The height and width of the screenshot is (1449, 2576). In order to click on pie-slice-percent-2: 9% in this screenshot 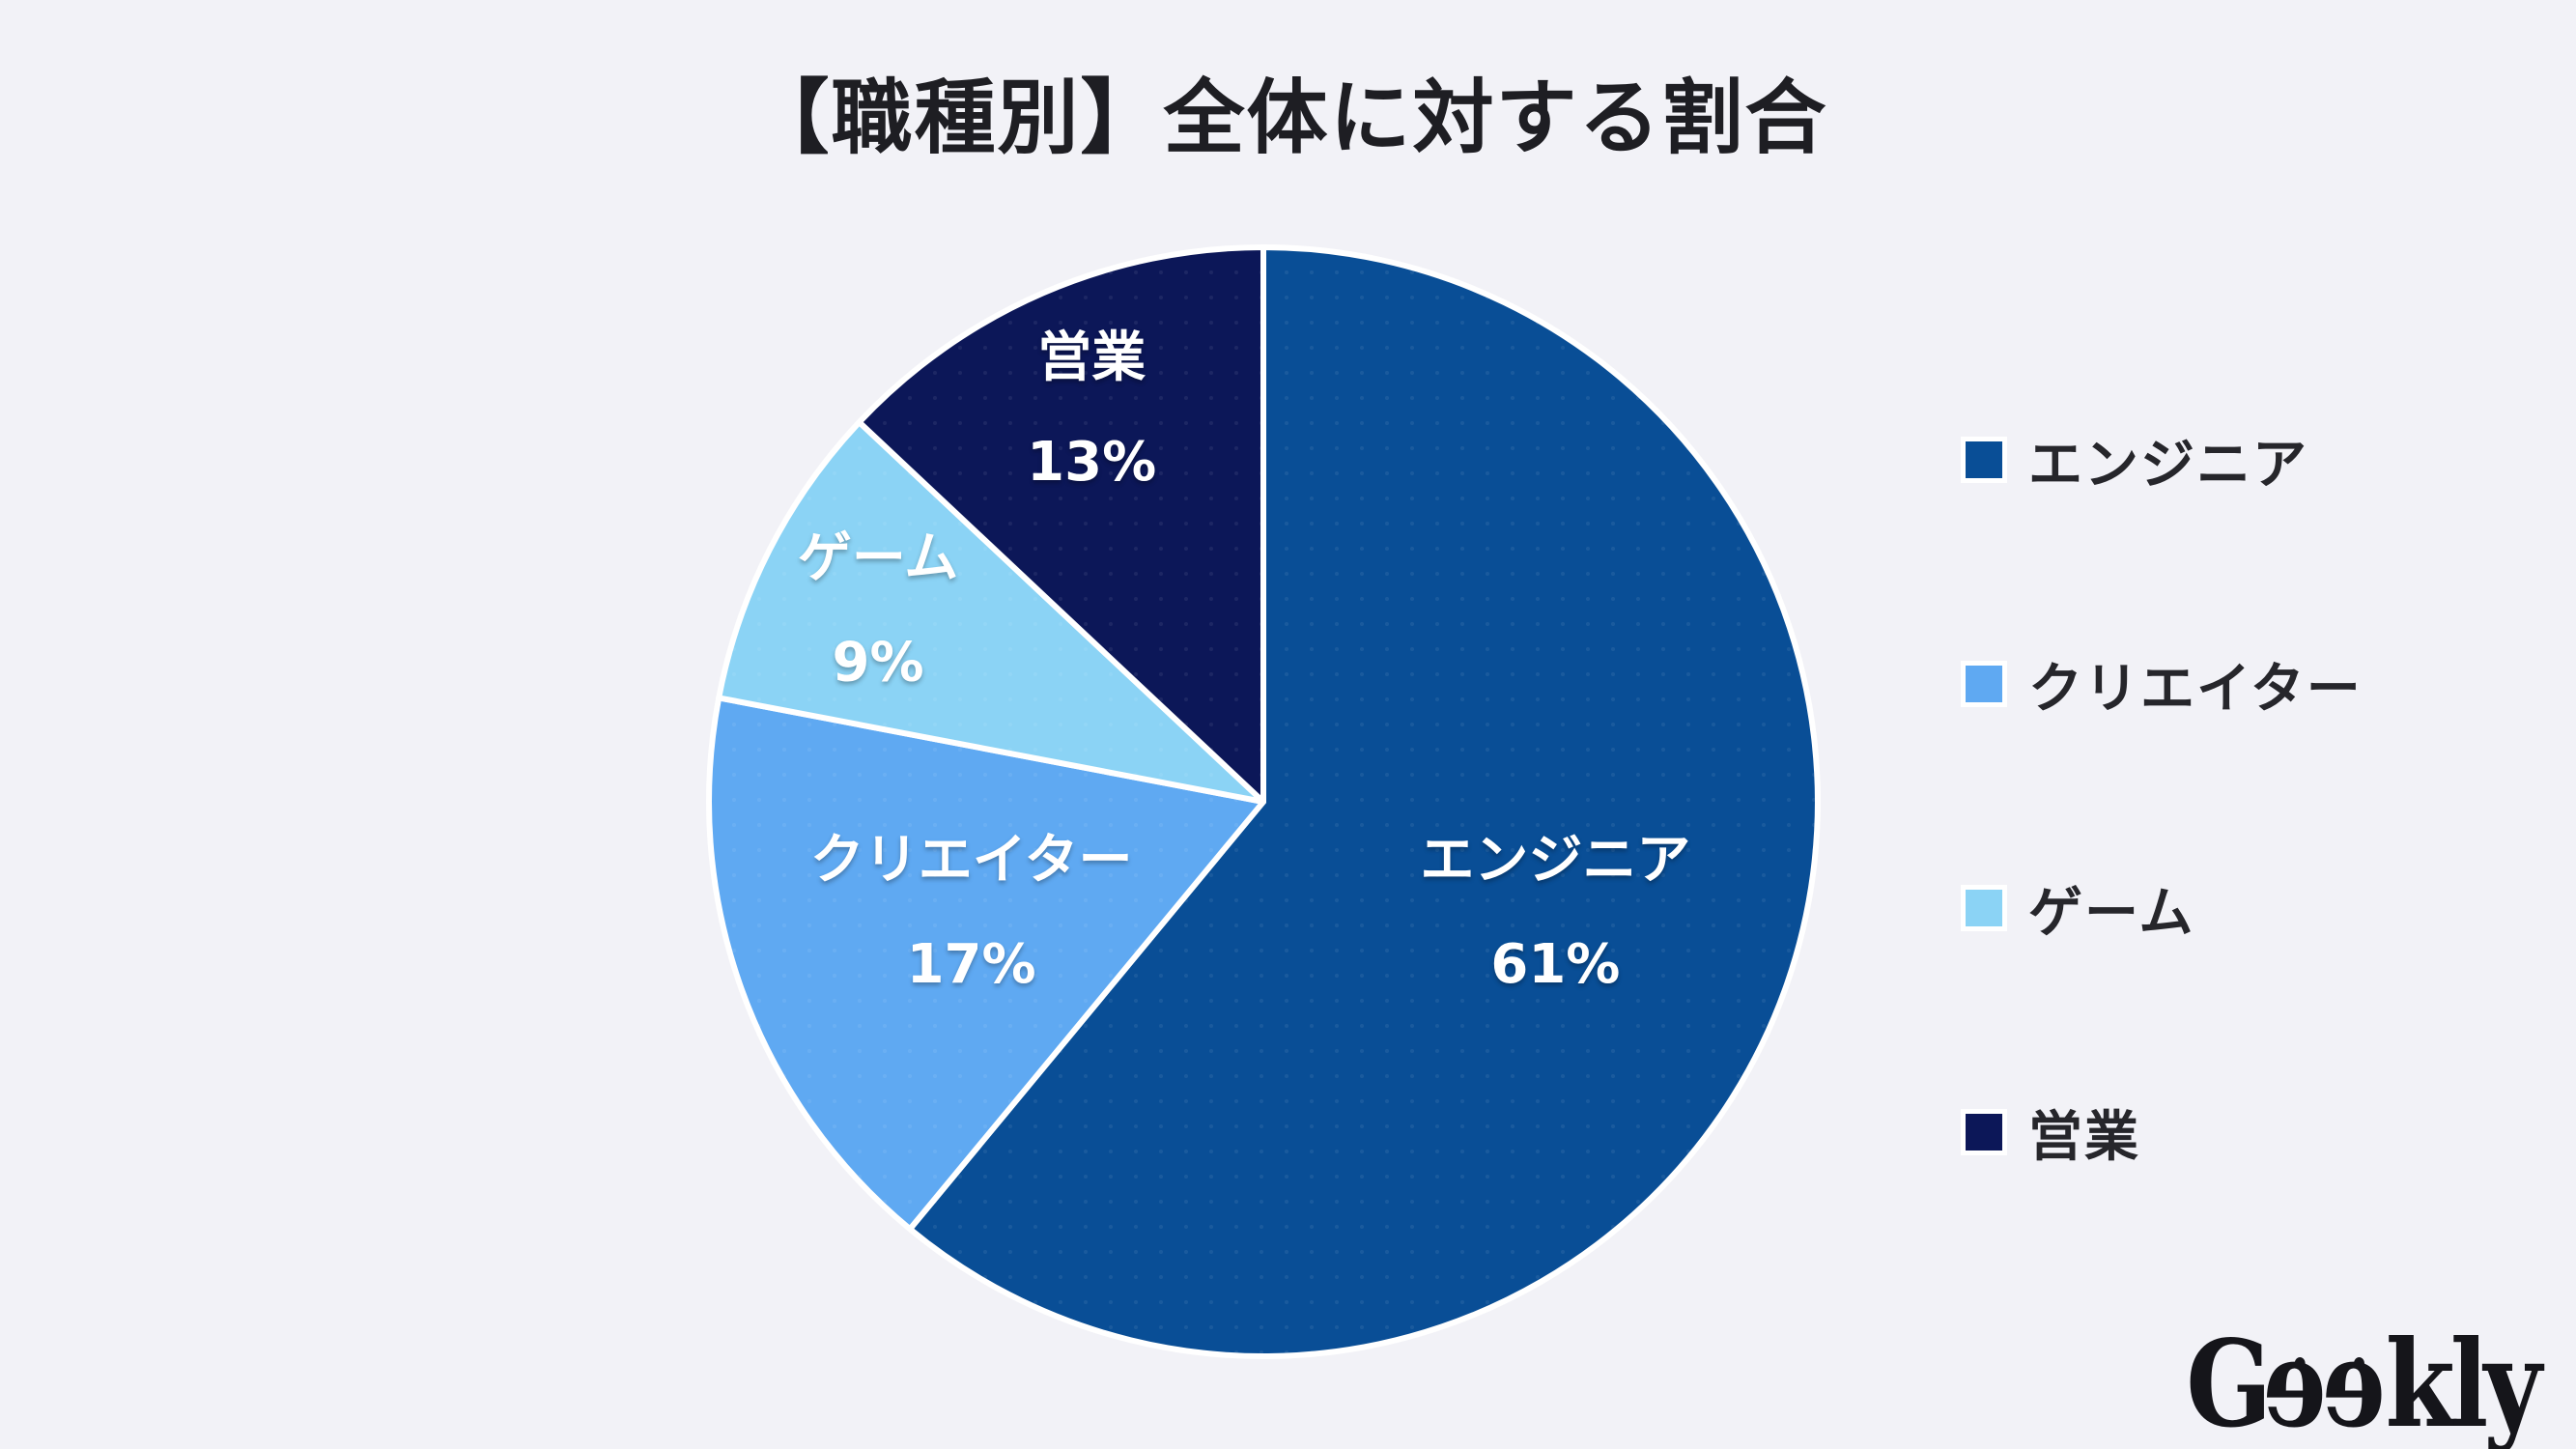, I will do `click(878, 663)`.